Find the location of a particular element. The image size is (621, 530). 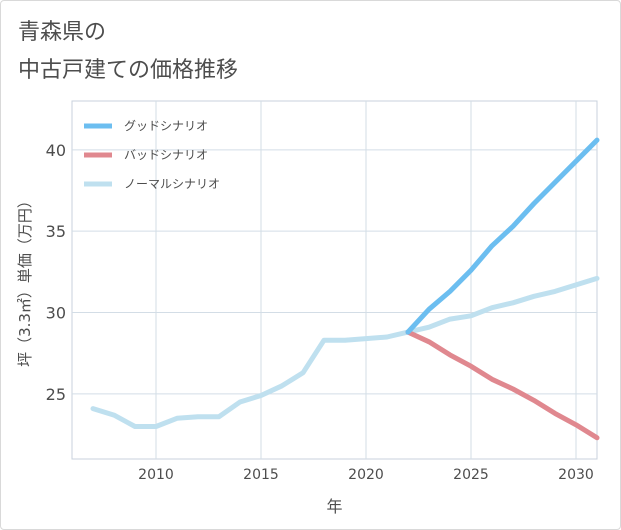

x-tick-label: 2020 is located at coordinates (366, 475).